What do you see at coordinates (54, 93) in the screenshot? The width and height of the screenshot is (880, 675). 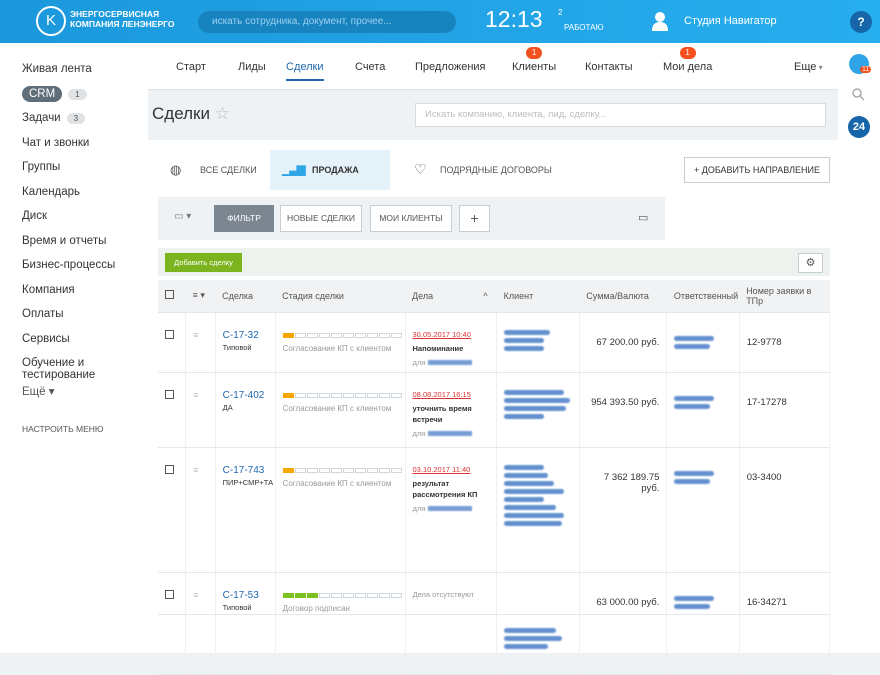 I see `menu-item: CRM 1` at bounding box center [54, 93].